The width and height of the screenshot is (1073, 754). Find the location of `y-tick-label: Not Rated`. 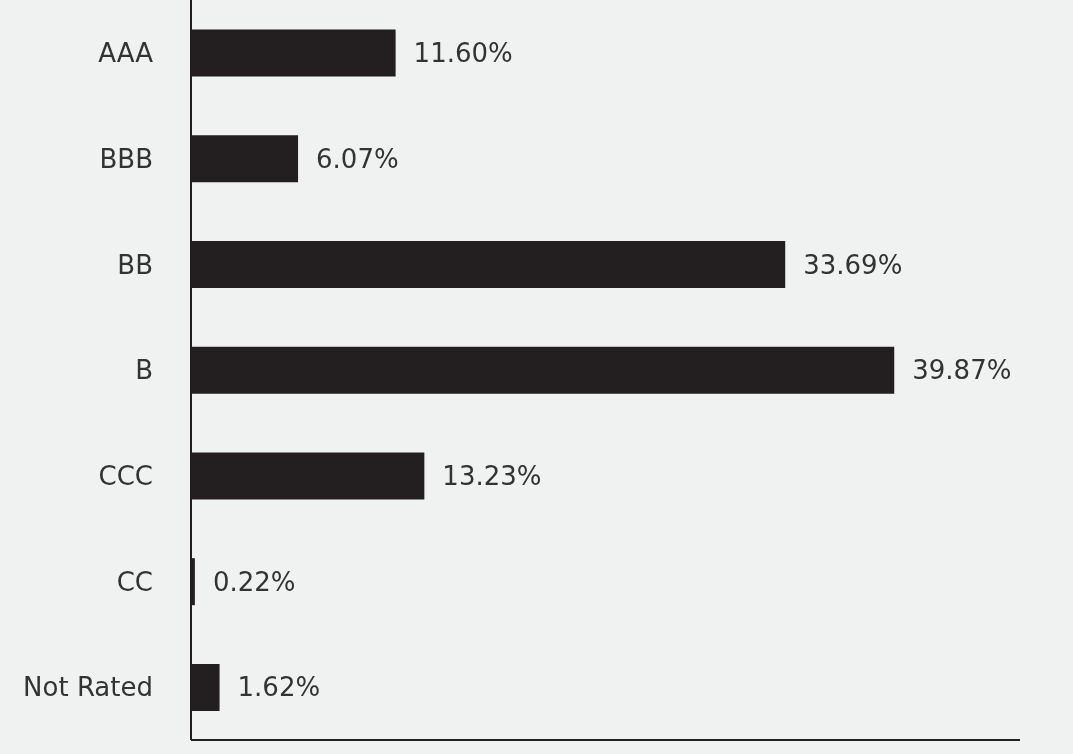

y-tick-label: Not Rated is located at coordinates (88, 687).